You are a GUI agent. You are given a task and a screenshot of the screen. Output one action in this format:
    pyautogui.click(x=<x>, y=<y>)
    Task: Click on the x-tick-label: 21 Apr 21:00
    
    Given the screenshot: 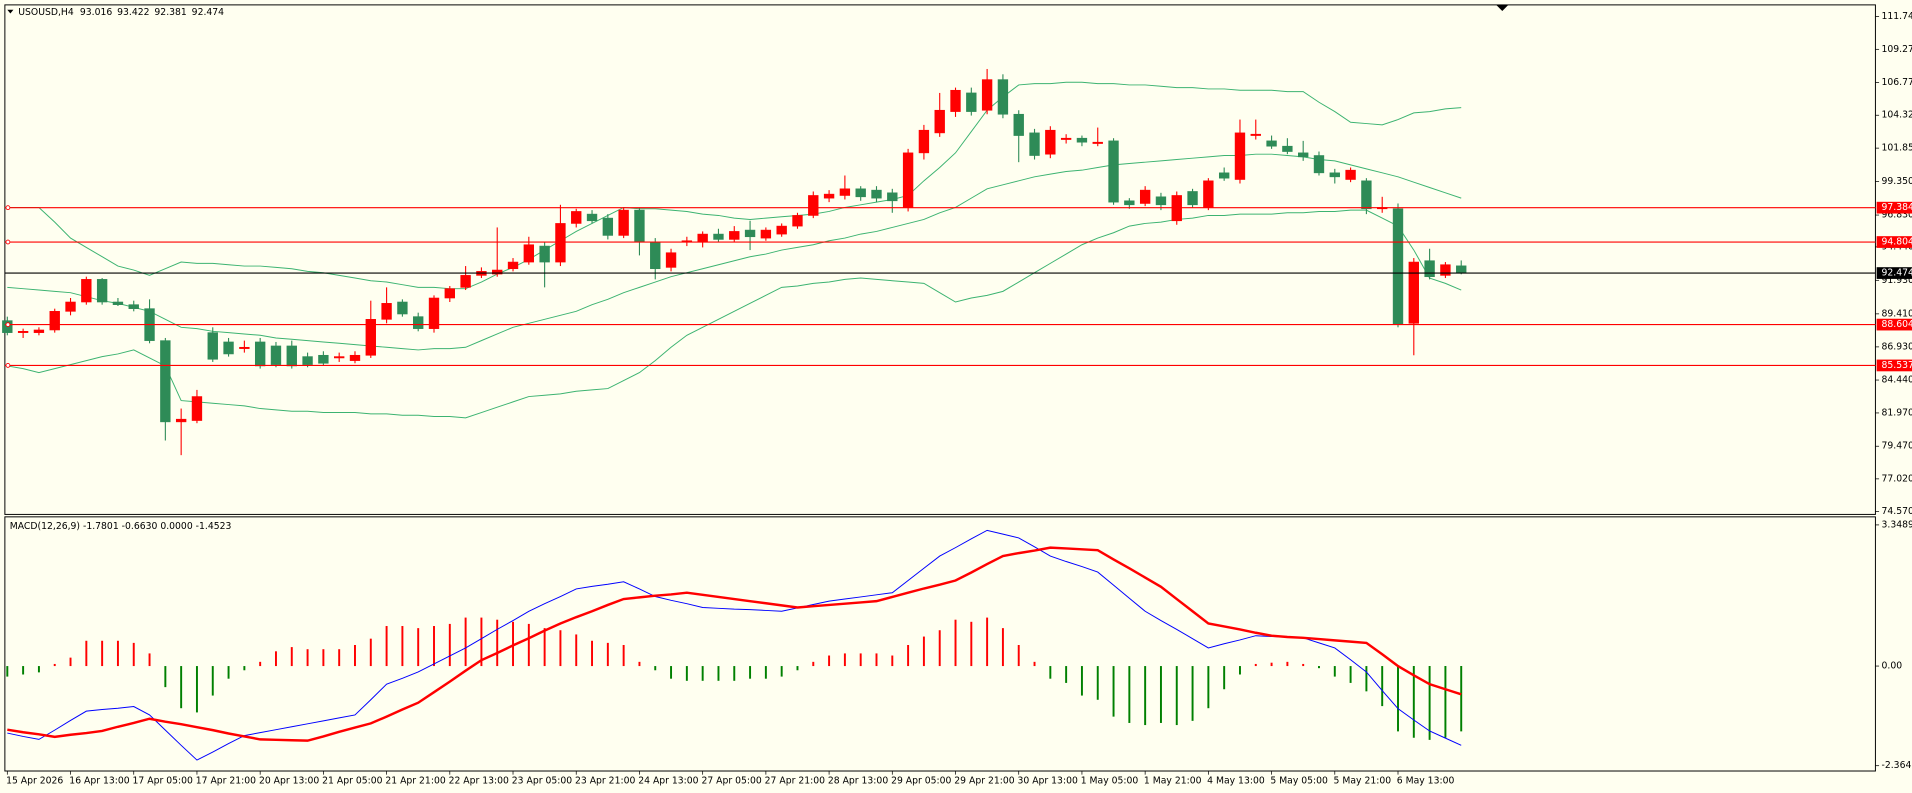 What is the action you would take?
    pyautogui.click(x=415, y=780)
    